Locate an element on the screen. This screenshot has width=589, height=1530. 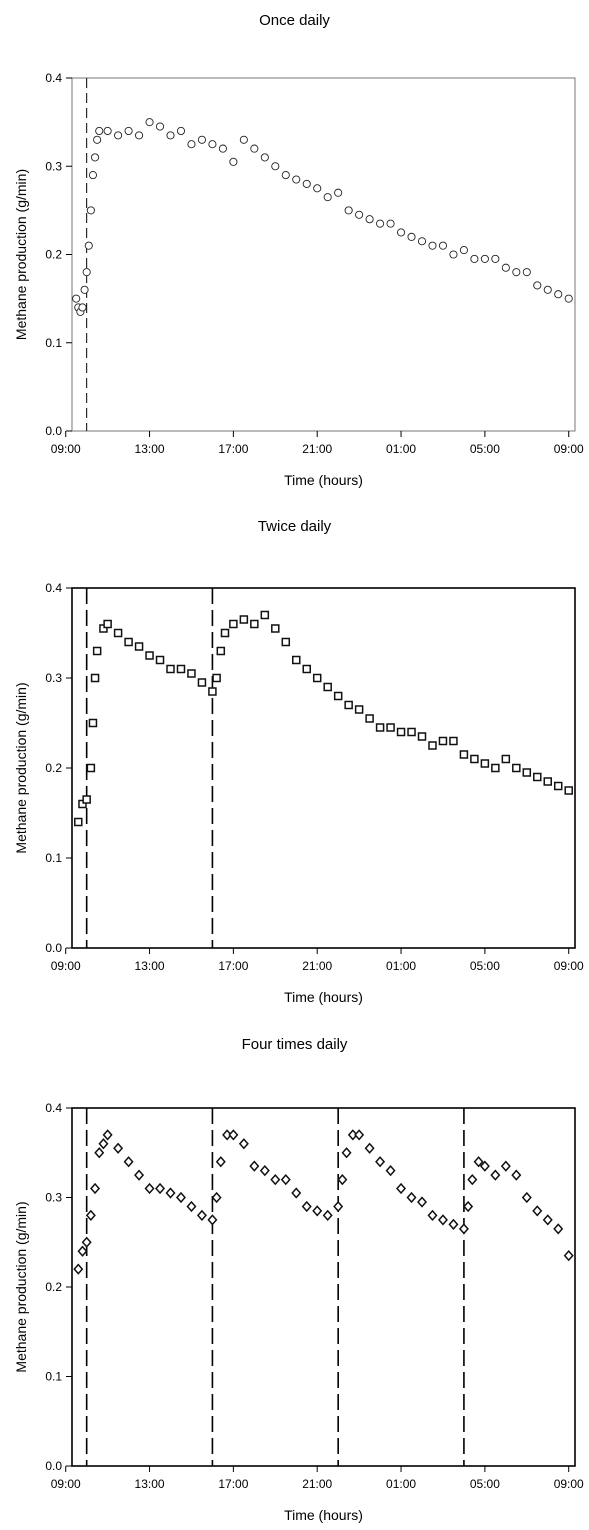
x-tick-label: 17:00 is located at coordinates (233, 966).